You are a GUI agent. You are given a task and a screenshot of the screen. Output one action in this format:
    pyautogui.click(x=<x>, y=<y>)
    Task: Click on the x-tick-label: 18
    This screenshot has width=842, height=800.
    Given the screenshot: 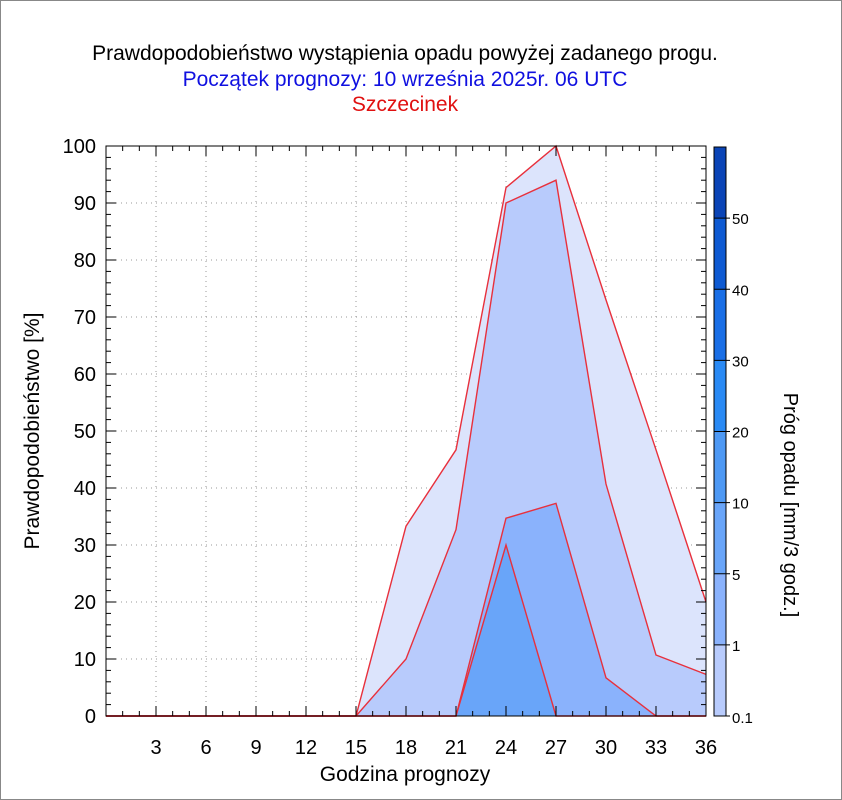 What is the action you would take?
    pyautogui.click(x=406, y=748)
    